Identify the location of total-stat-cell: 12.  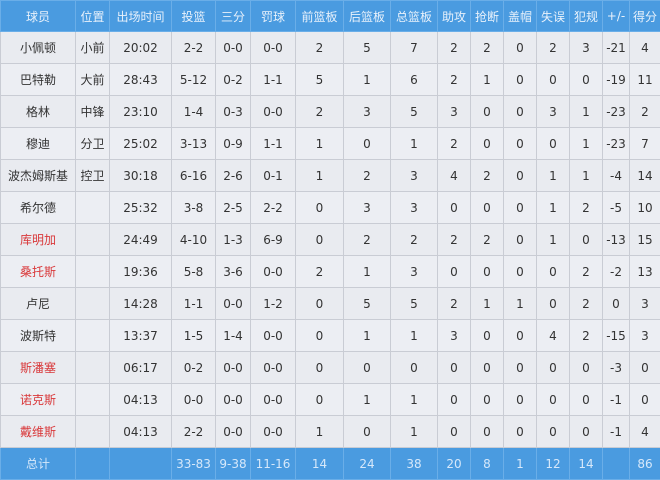
(553, 464).